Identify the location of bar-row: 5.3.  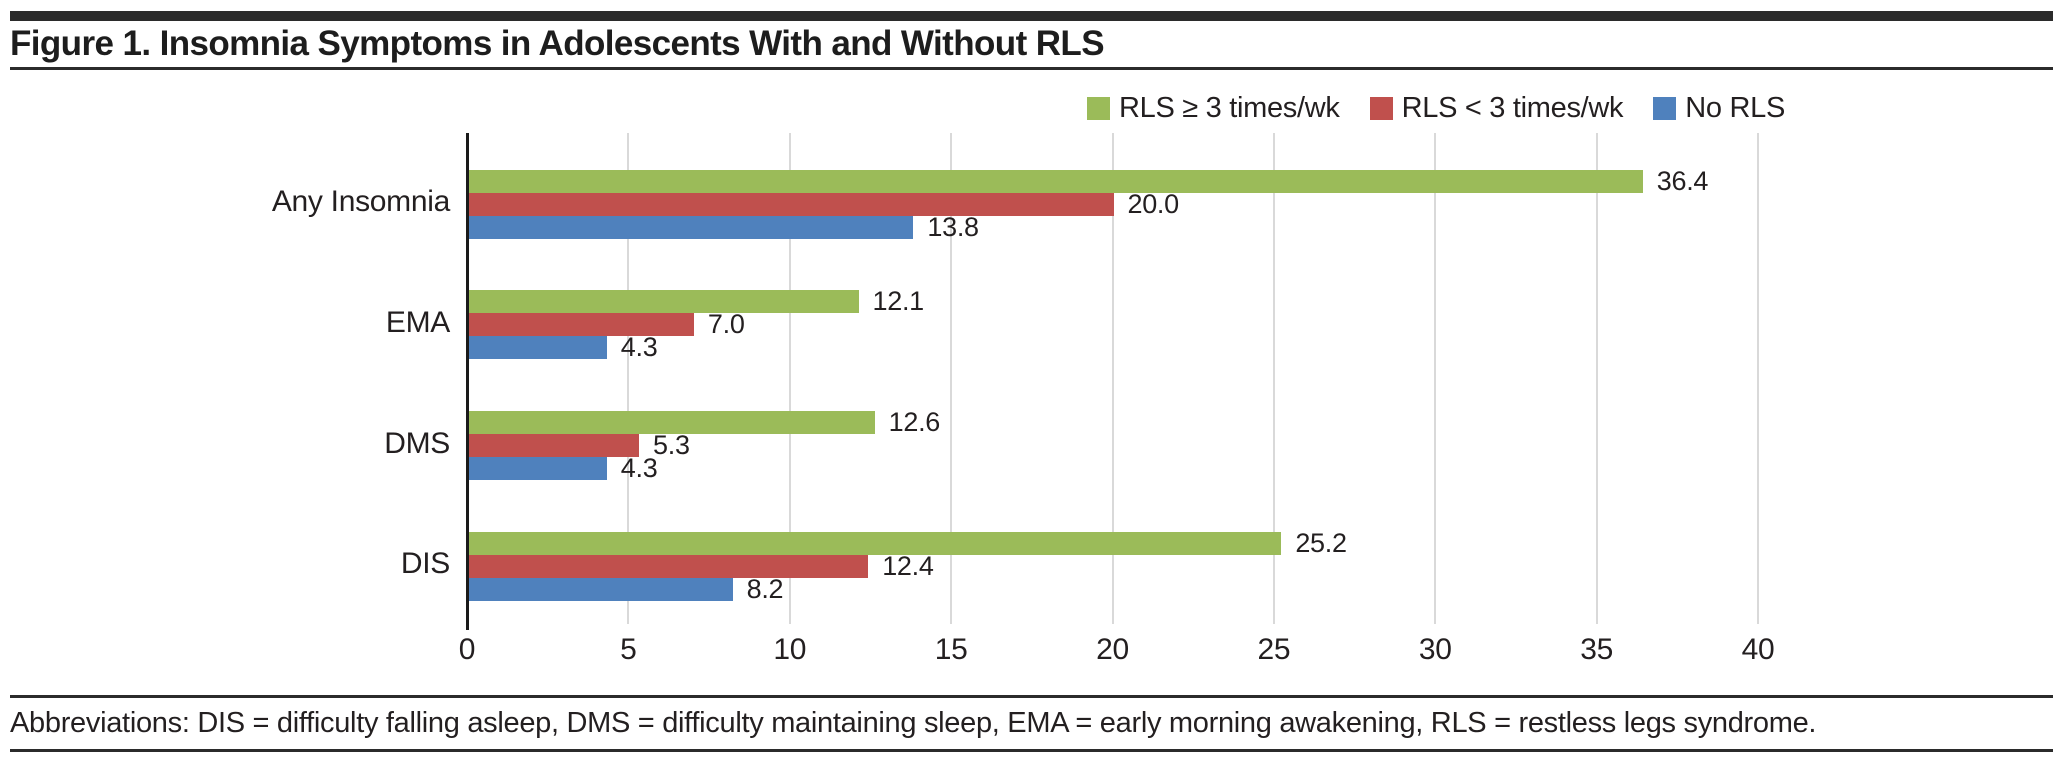
(579, 445).